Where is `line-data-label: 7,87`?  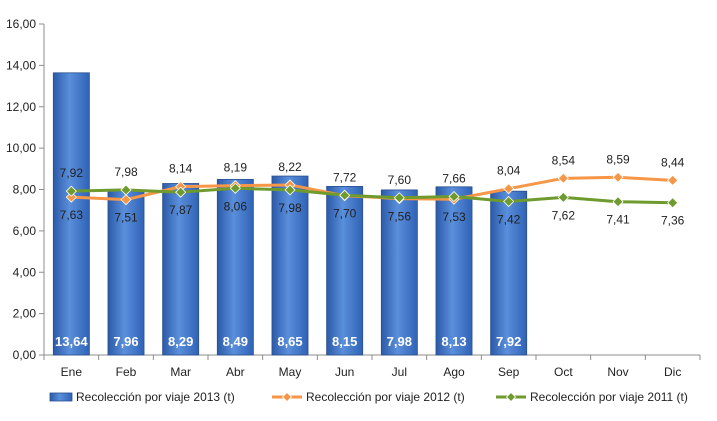
line-data-label: 7,87 is located at coordinates (181, 210).